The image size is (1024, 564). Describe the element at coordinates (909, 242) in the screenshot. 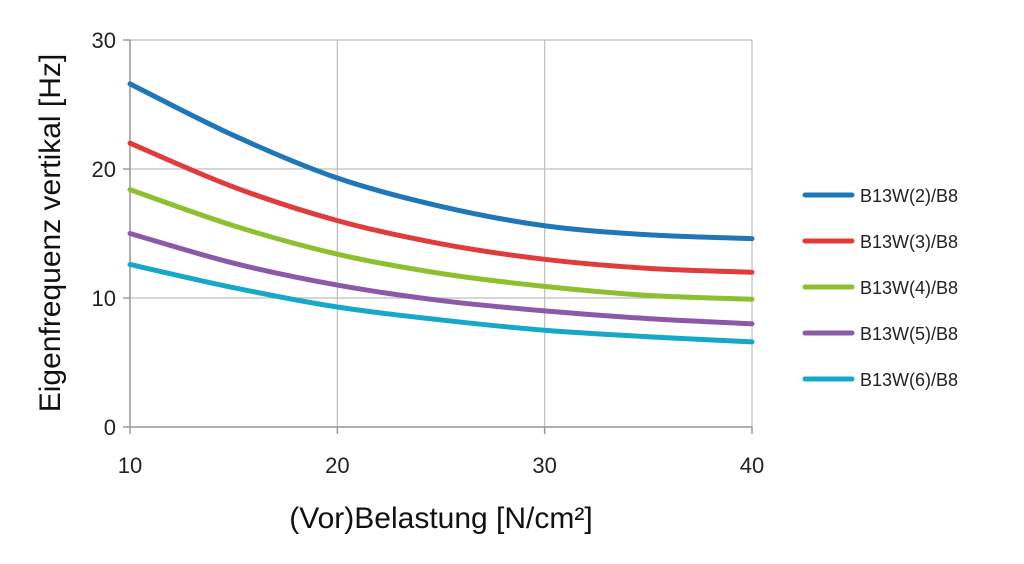

I see `legend-label: B13W(3)/B8` at that location.